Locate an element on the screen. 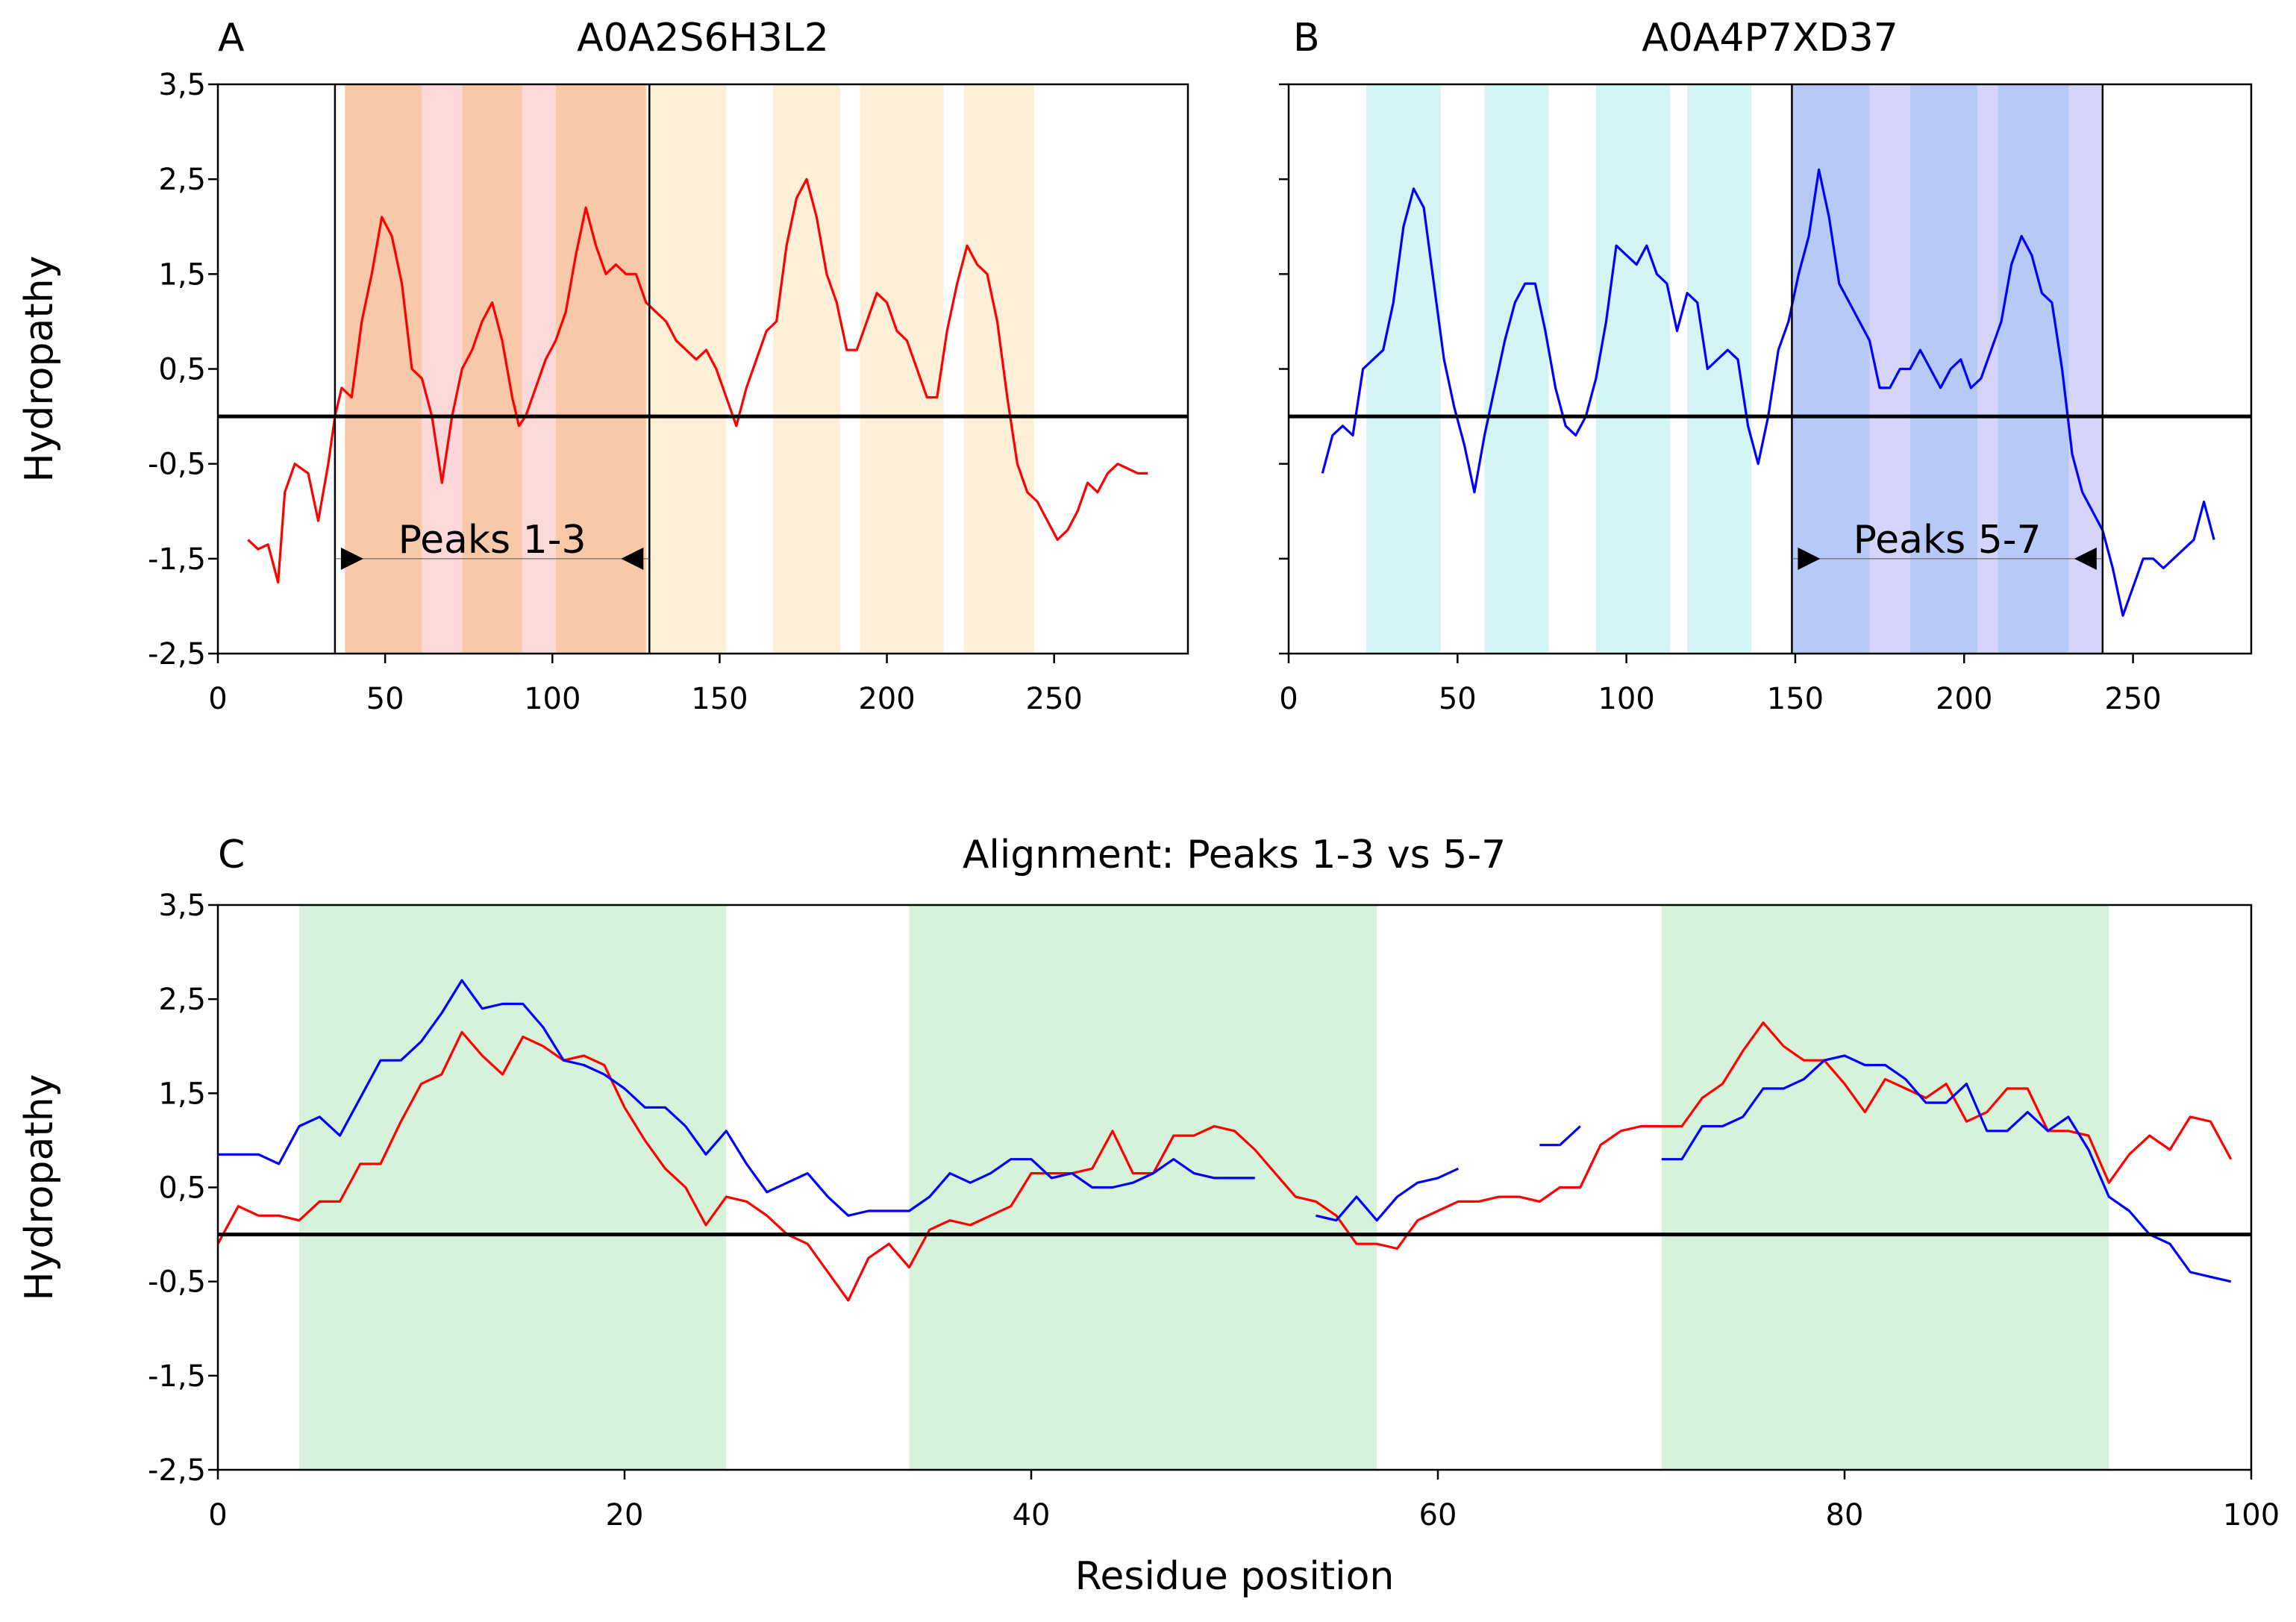 Image resolution: width=2296 pixels, height=1622 pixels. panel-c-x-axis: 0 20 40 60 80 100 is located at coordinates (1244, 1501).